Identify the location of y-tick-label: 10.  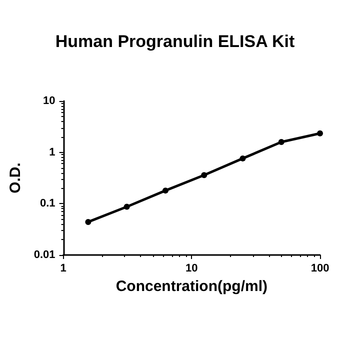
(49, 101).